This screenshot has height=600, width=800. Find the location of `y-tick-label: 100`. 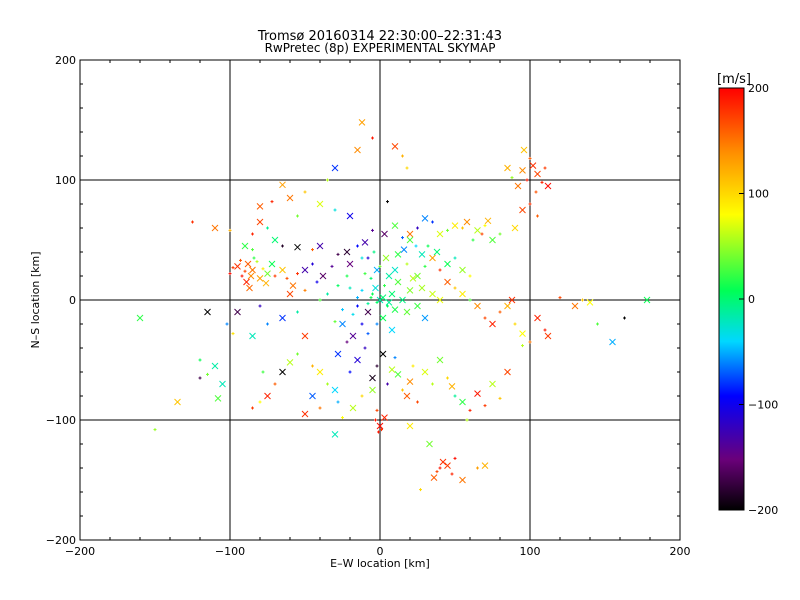

y-tick-label: 100 is located at coordinates (65, 180).